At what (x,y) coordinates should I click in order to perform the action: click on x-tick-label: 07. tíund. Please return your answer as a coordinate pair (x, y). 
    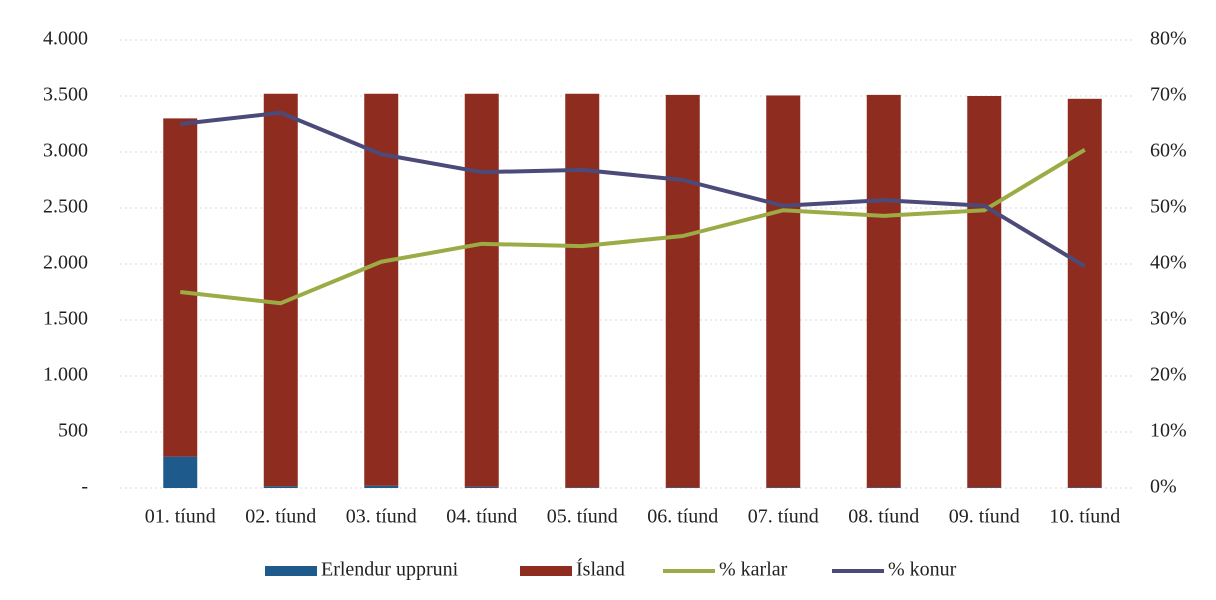
    Looking at the image, I should click on (783, 517).